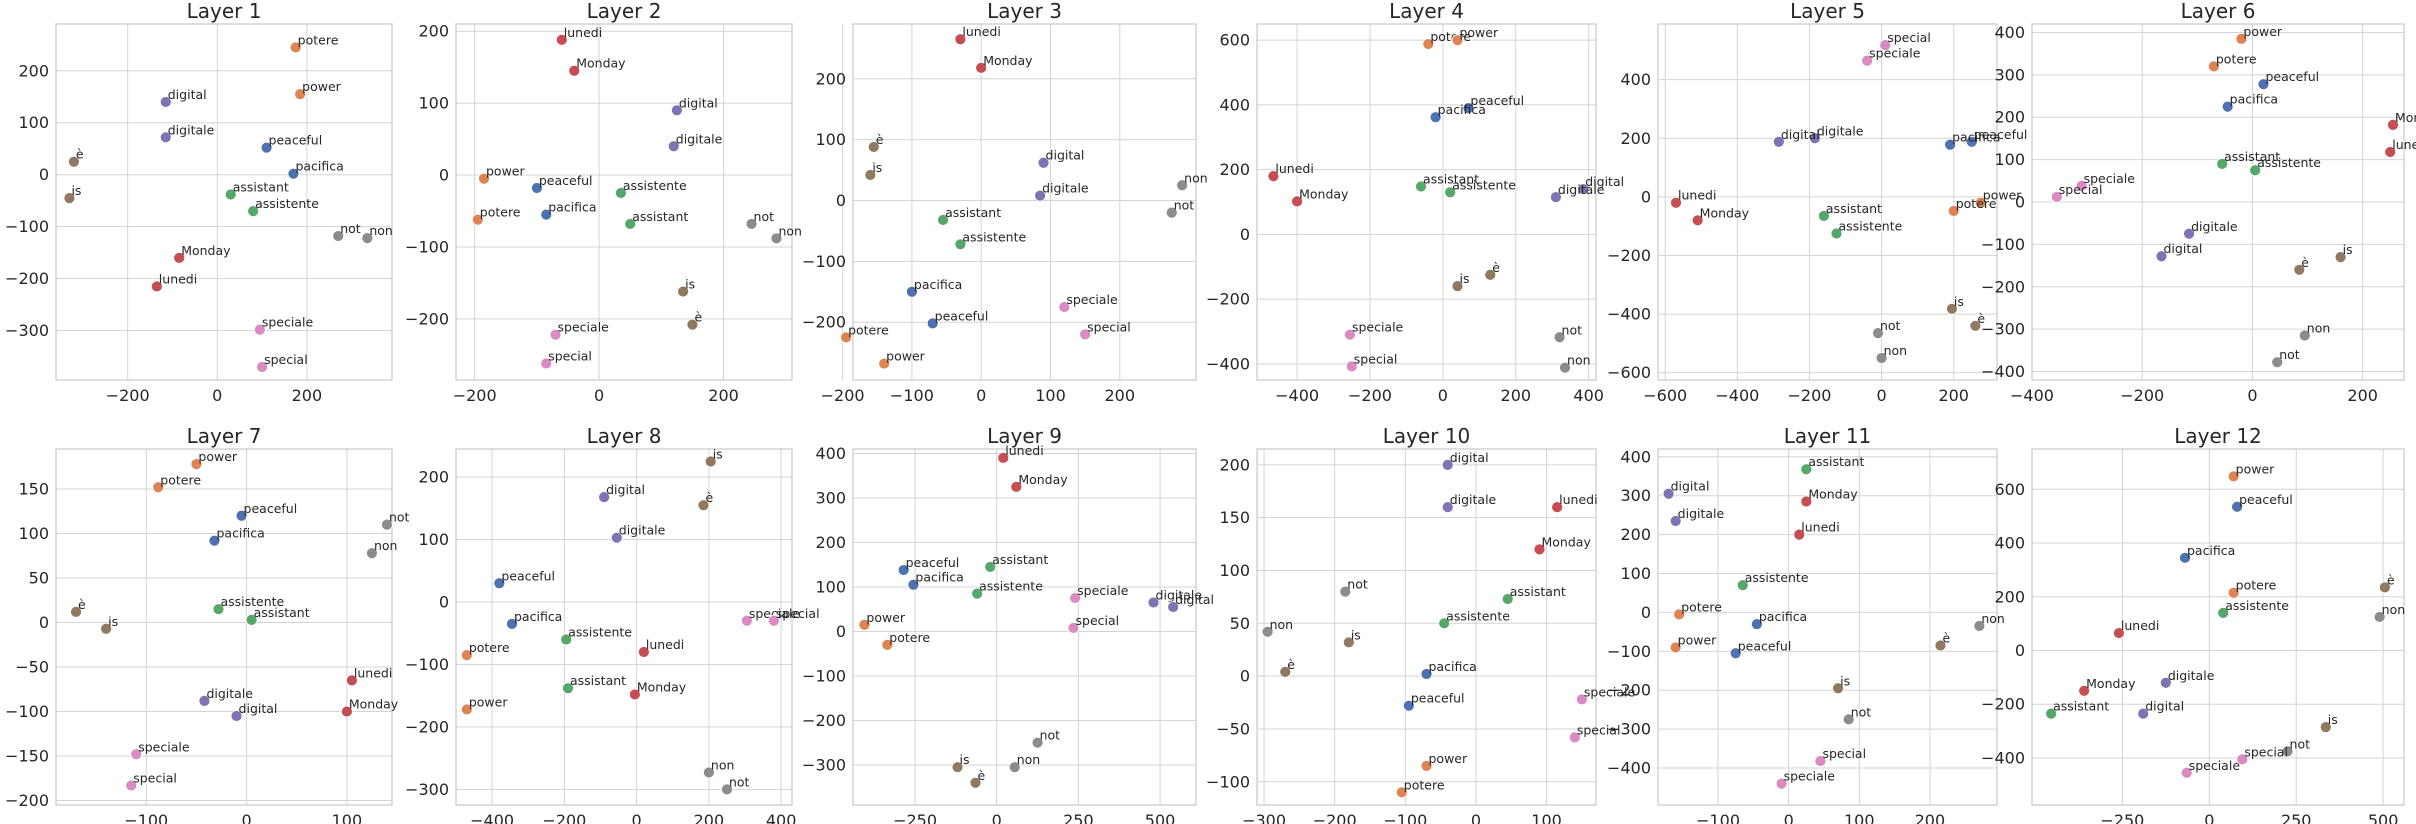 The image size is (2416, 824). Describe the element at coordinates (1800, 134) in the screenshot. I see `point-label: digital` at that location.